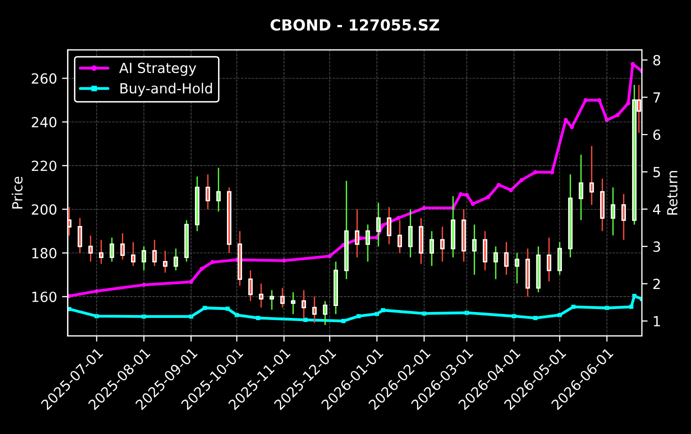 This screenshot has width=691, height=434. Describe the element at coordinates (656, 246) in the screenshot. I see `y2-tick-label: 3` at that location.